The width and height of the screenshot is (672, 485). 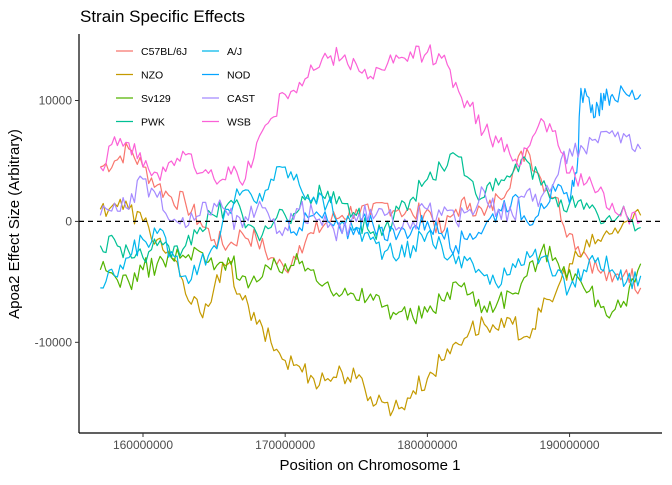 What do you see at coordinates (143, 445) in the screenshot?
I see `x-tick-label: 160000000` at bounding box center [143, 445].